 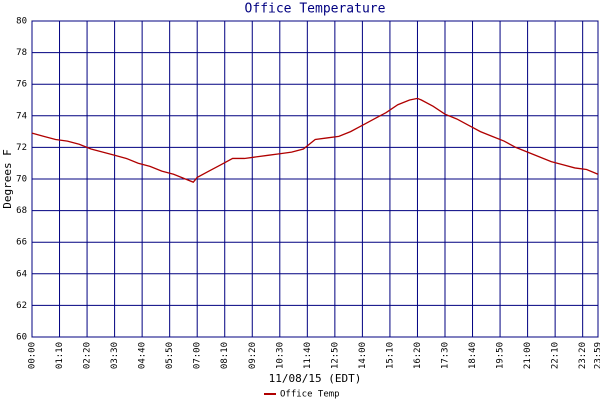 What do you see at coordinates (60, 355) in the screenshot?
I see `x-tick-label: 01:10` at bounding box center [60, 355].